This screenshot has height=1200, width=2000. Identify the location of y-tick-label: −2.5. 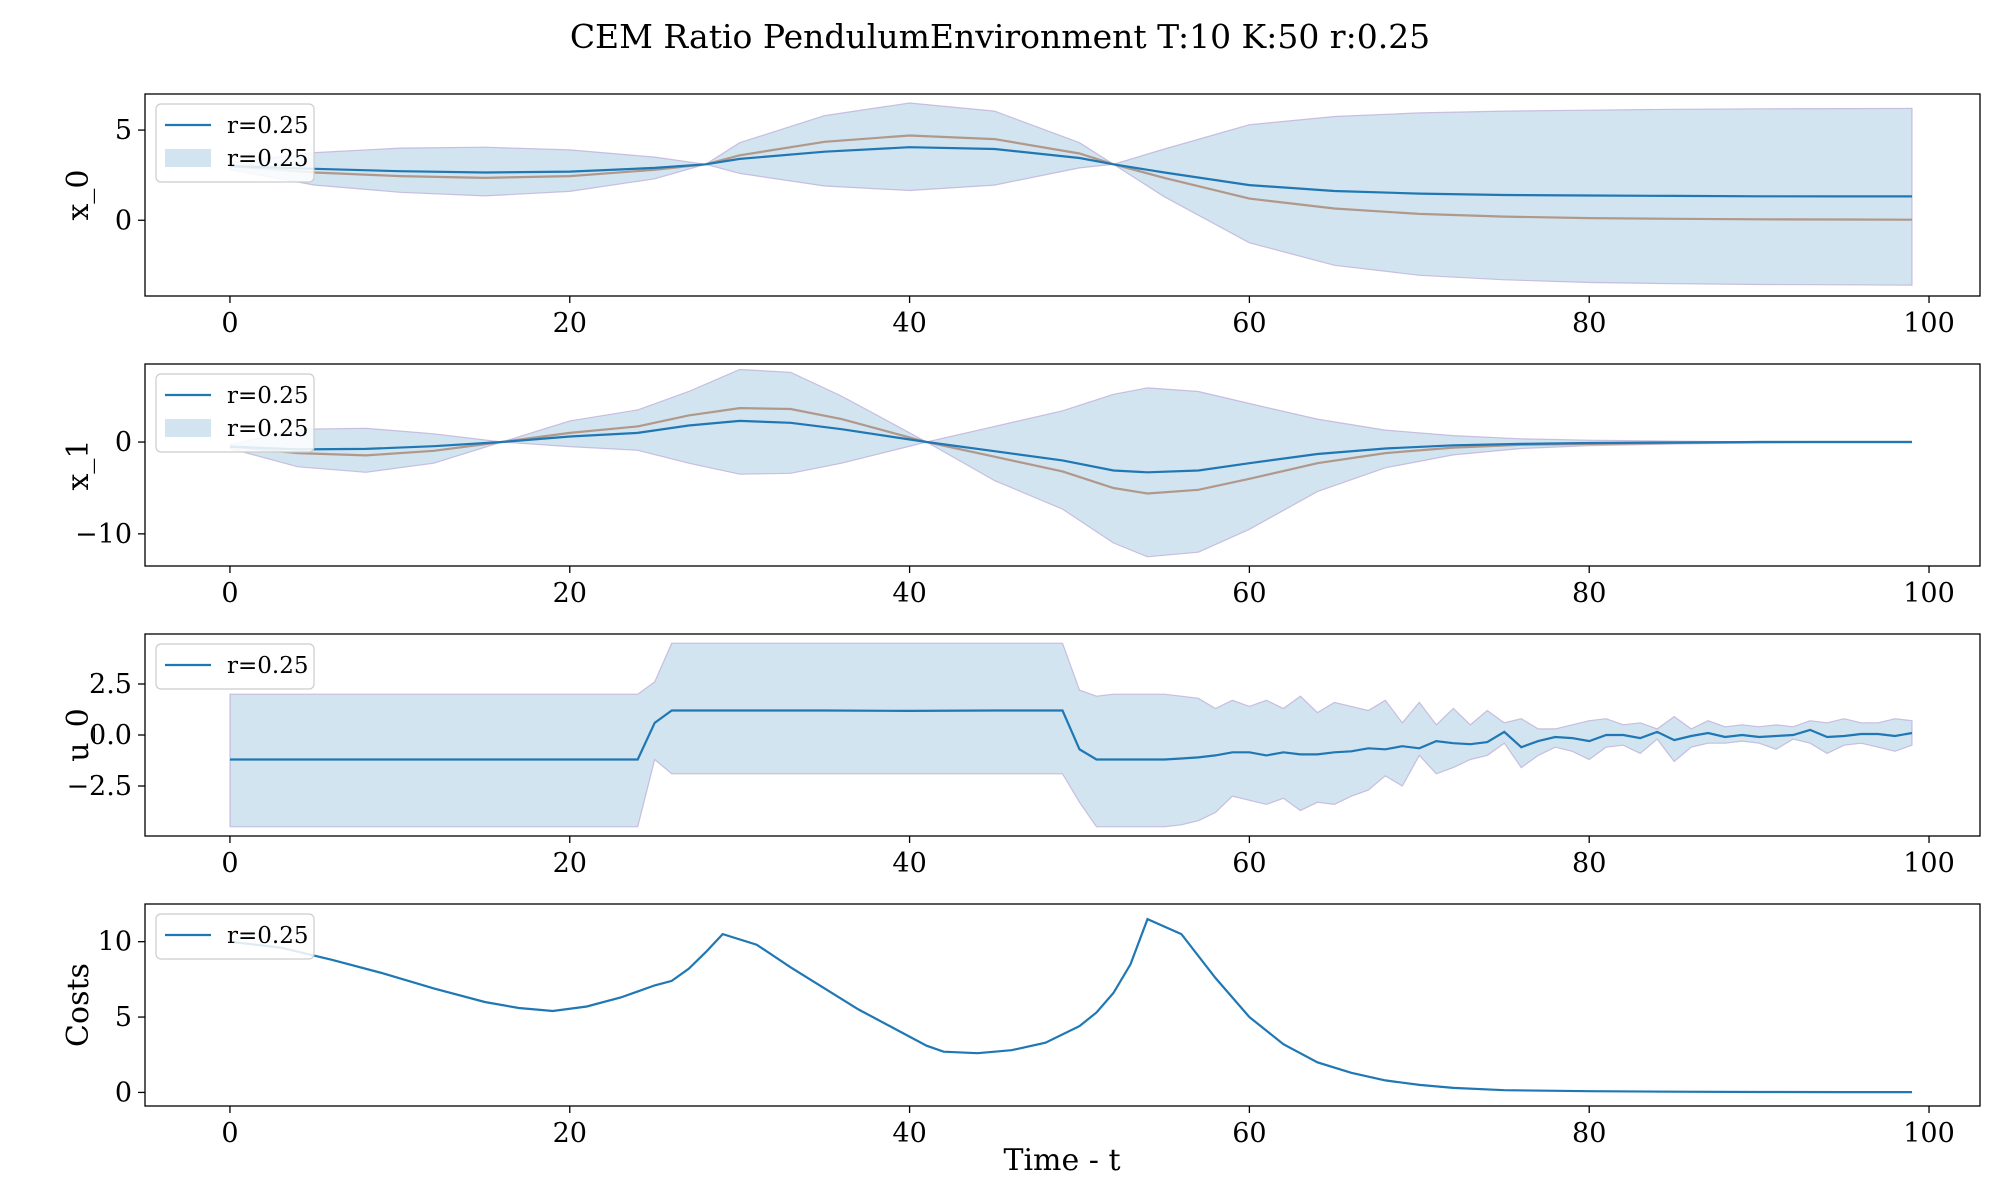
(99, 786).